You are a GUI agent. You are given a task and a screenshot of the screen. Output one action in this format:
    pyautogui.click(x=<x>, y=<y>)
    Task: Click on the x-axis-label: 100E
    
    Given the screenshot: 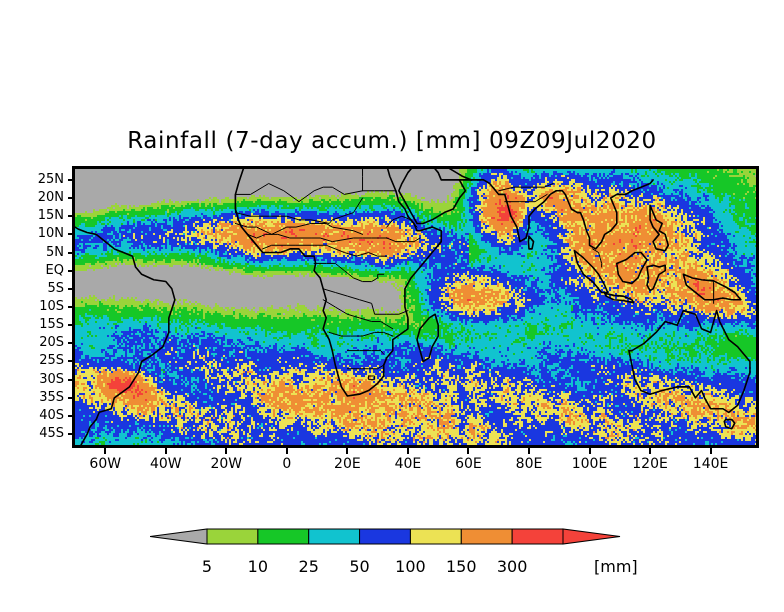 What is the action you would take?
    pyautogui.click(x=589, y=464)
    